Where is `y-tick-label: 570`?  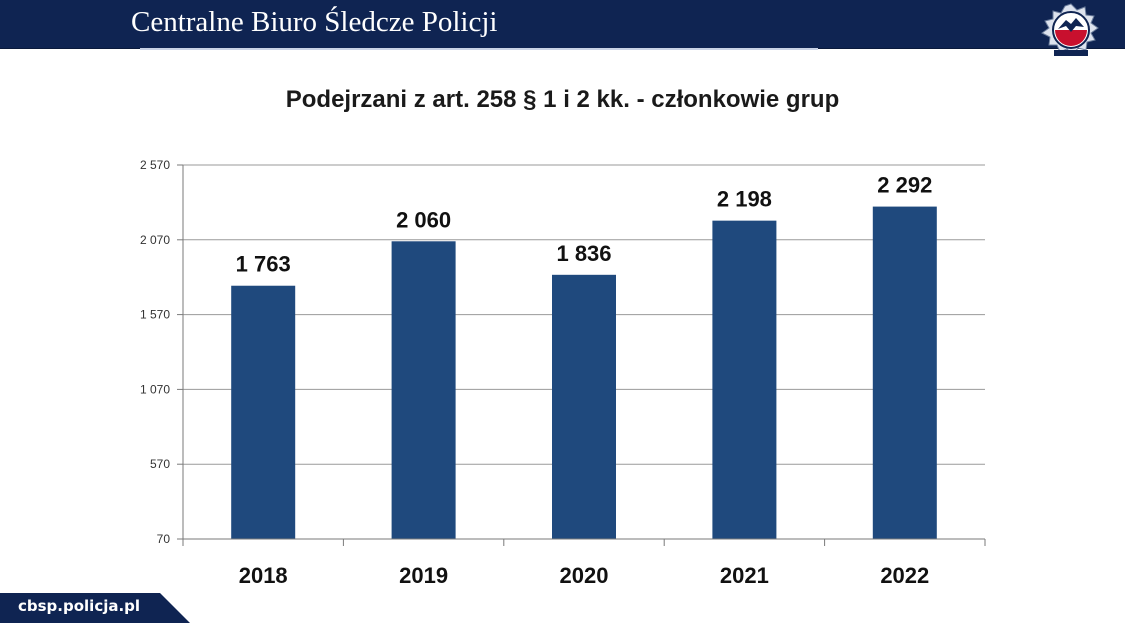 y-tick-label: 570 is located at coordinates (160, 464).